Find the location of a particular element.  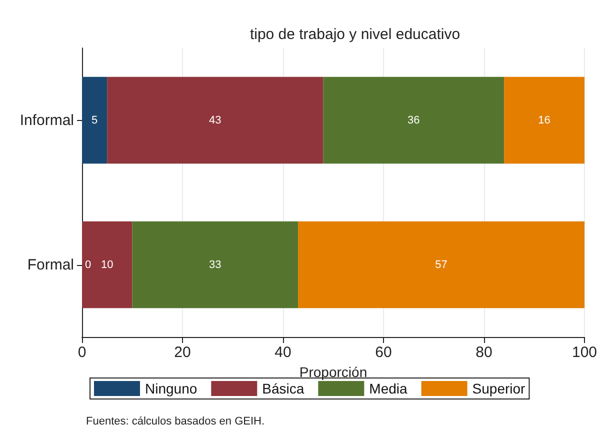

y-tick-label: Formal is located at coordinates (50, 265).